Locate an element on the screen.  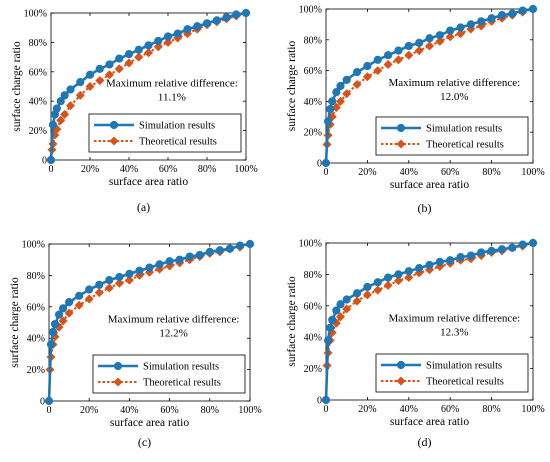
panel-caption: (c) is located at coordinates (144, 442).